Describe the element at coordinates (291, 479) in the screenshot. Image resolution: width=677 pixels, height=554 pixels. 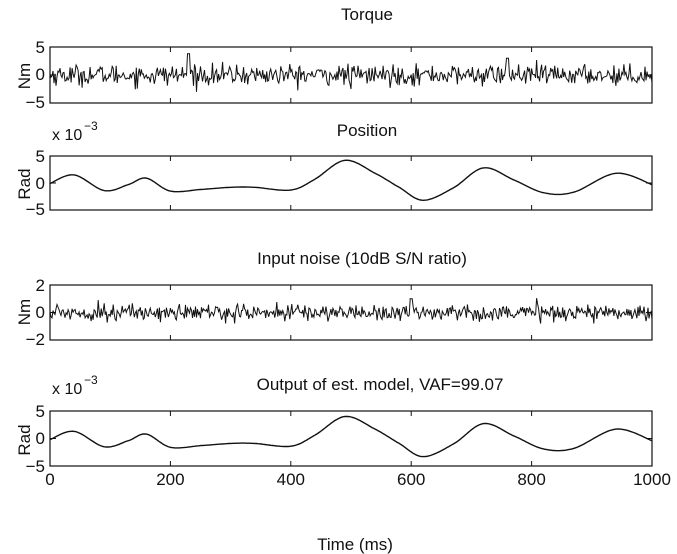
I see `x-tick-label: 400` at that location.